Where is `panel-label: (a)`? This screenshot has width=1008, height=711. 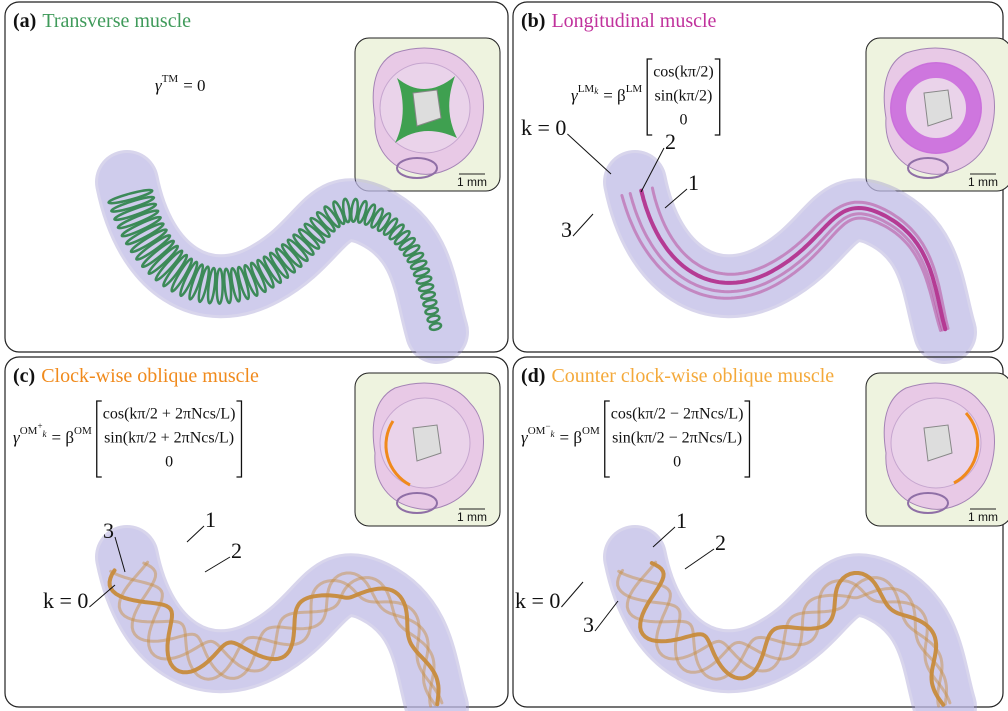 panel-label: (a) is located at coordinates (24, 21).